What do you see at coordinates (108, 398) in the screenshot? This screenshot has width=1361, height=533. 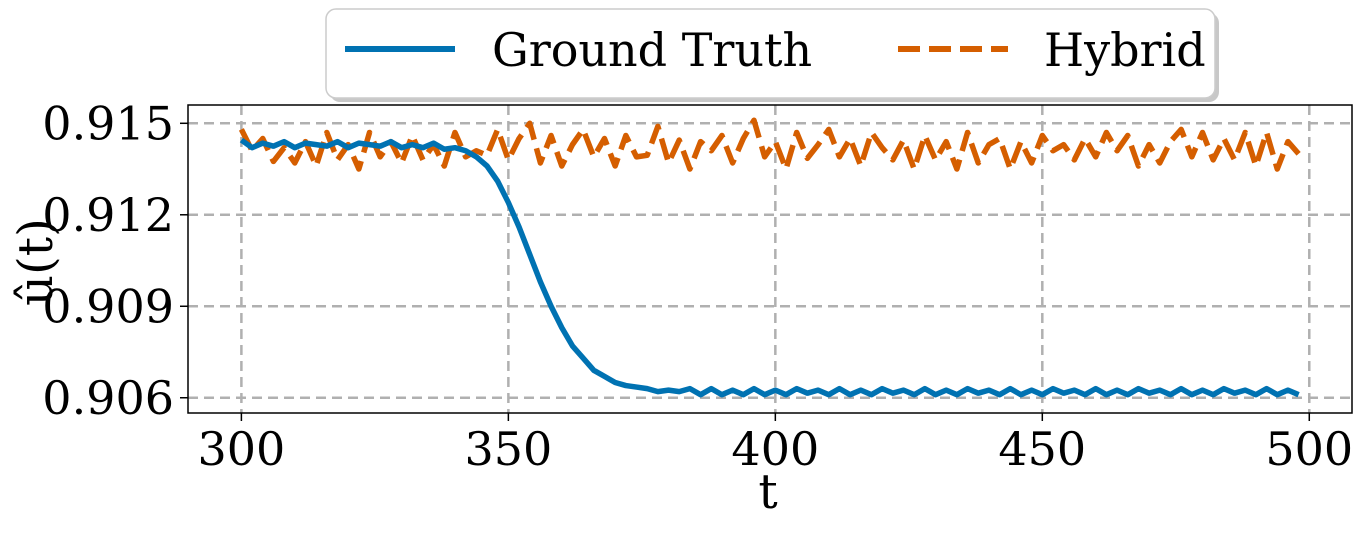 I see `y-tick-label: 0.906` at bounding box center [108, 398].